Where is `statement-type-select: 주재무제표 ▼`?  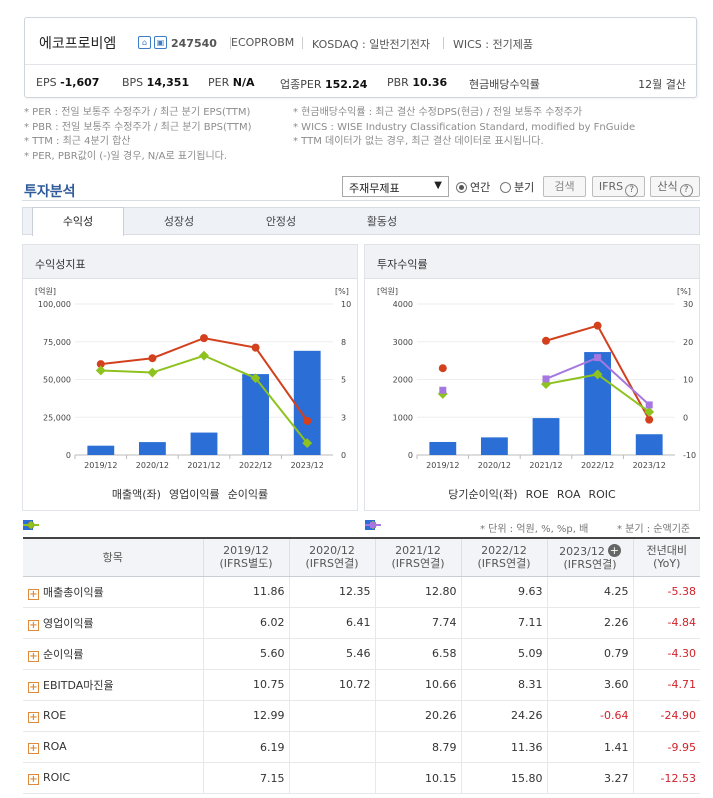
statement-type-select: 주재무제표 ▼ is located at coordinates (395, 186).